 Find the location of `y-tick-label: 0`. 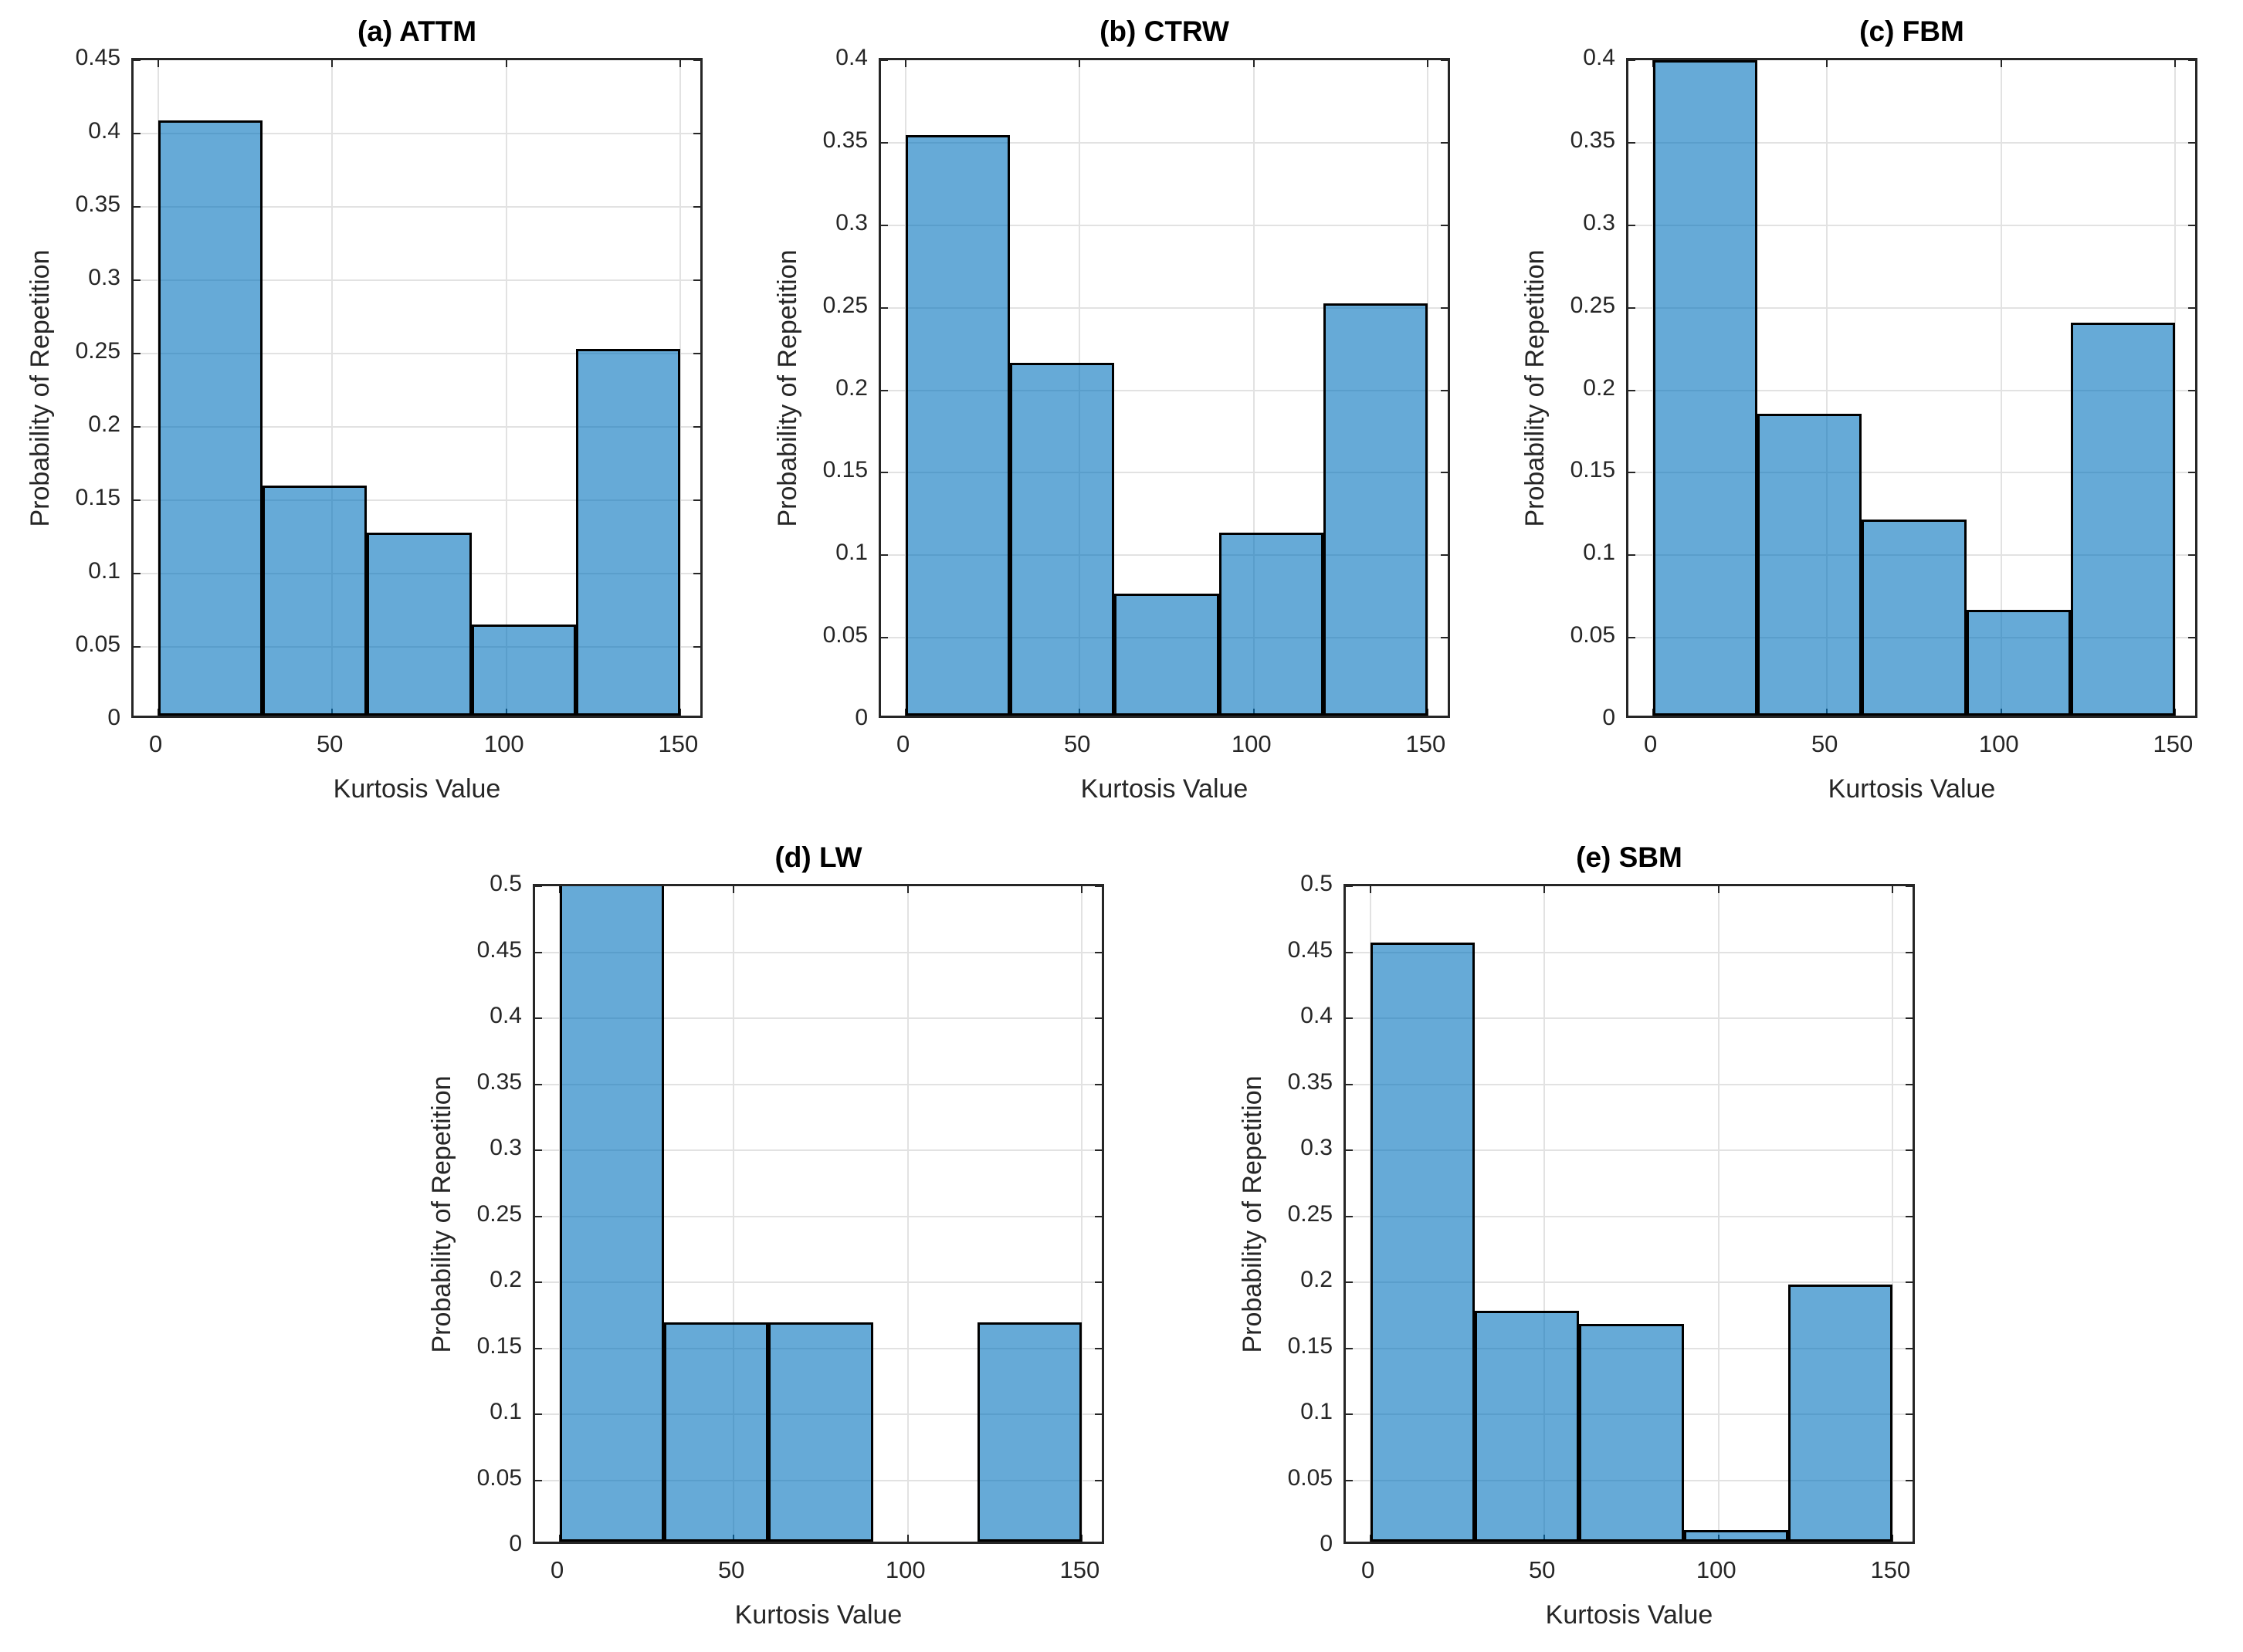

y-tick-label: 0 is located at coordinates (861, 717).